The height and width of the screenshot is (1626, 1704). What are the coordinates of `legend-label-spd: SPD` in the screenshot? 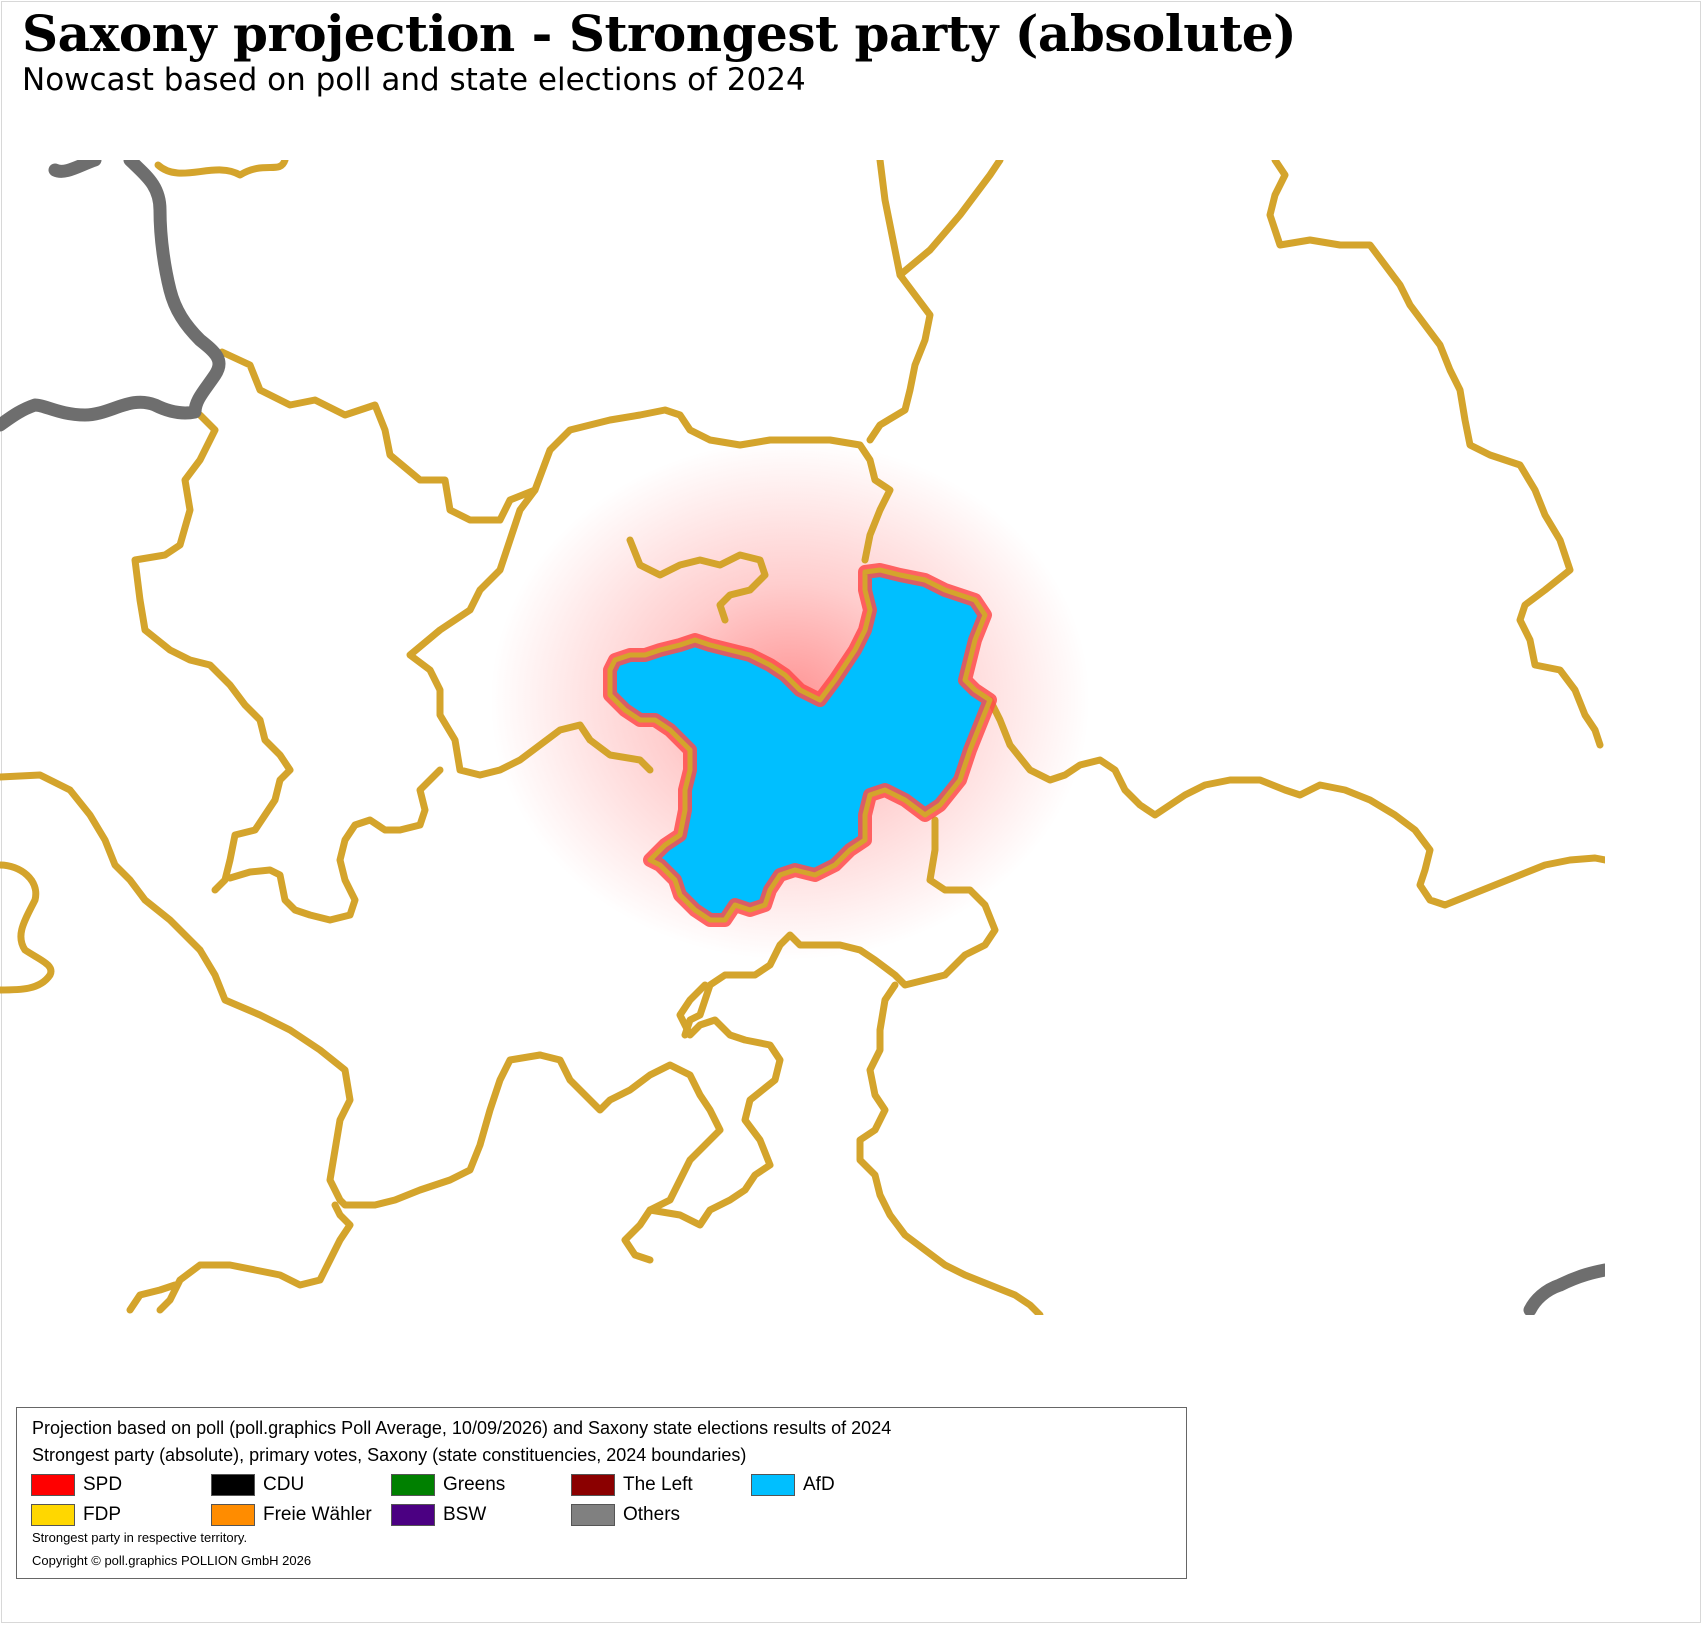 It's located at (103, 1484).